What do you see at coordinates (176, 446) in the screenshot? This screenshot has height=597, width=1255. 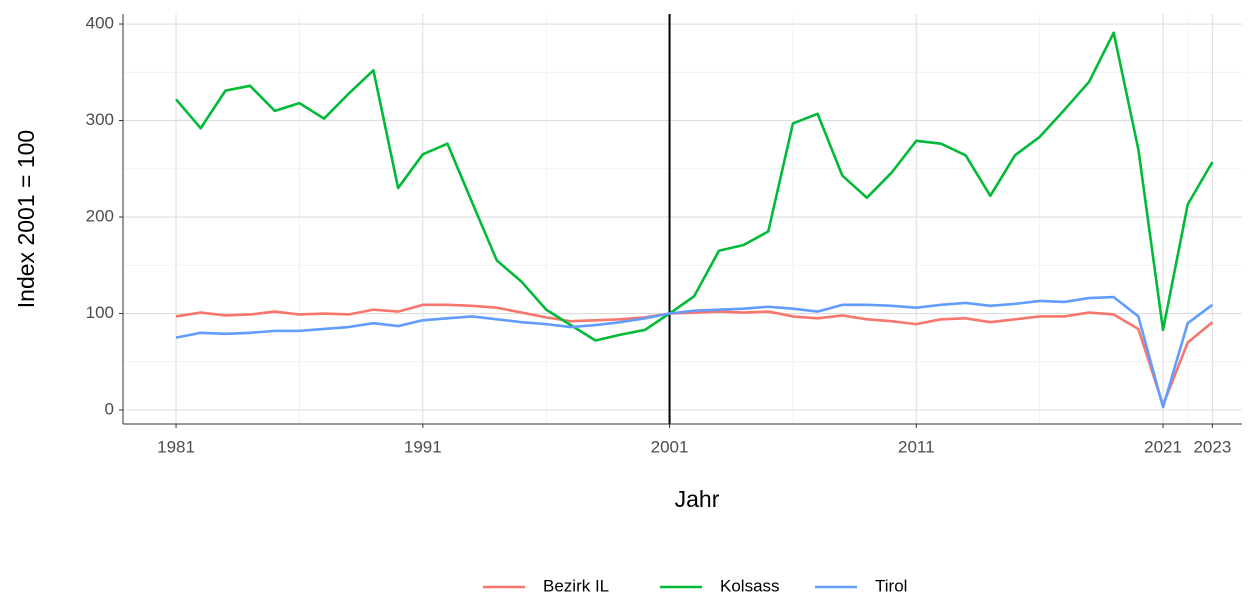 I see `x-tick-label: 1981` at bounding box center [176, 446].